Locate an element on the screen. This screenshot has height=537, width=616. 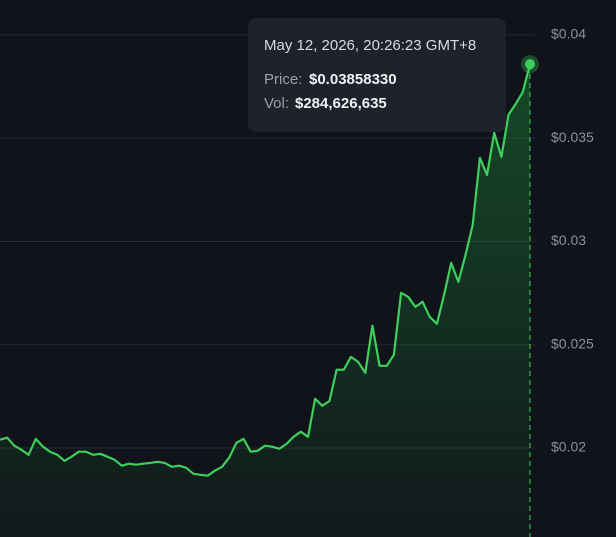
tooltip-box is located at coordinates (377, 75).